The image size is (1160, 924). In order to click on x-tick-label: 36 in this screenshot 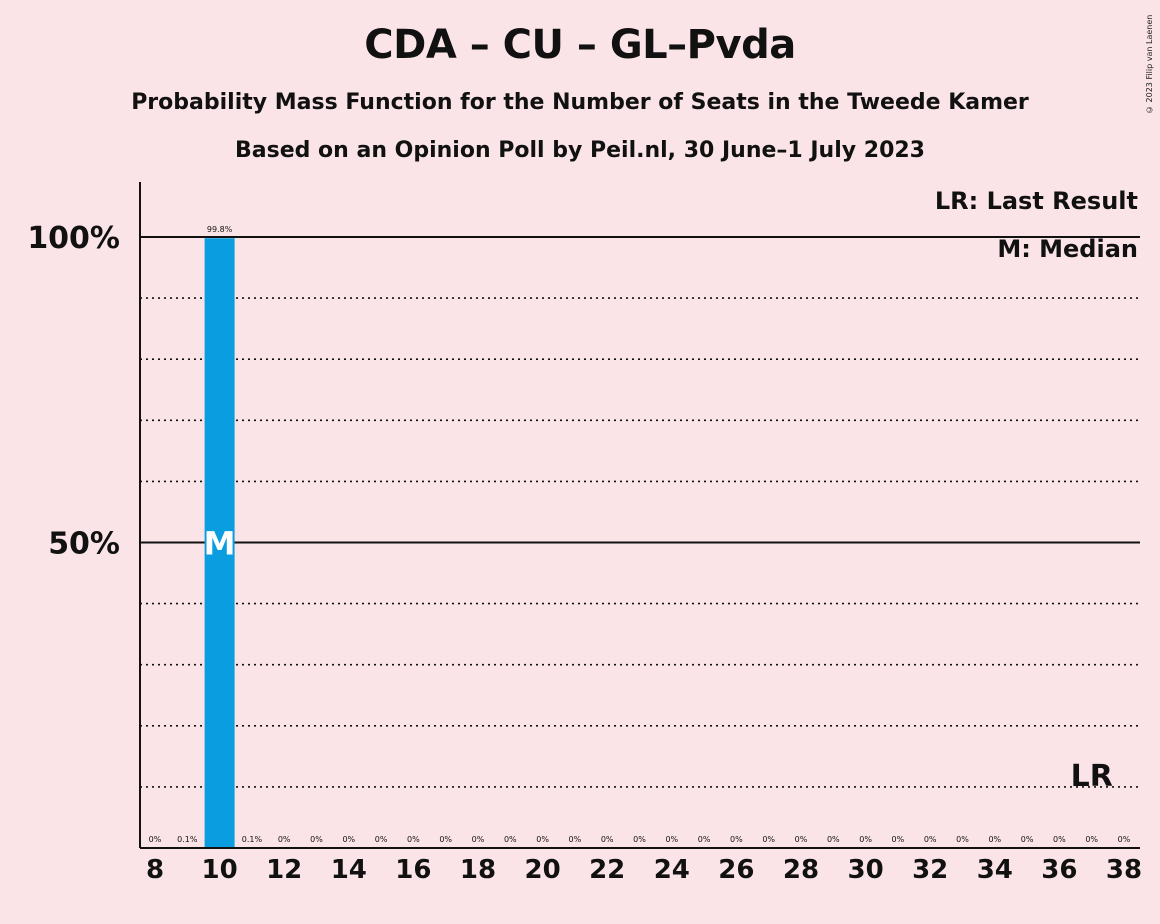, I will do `click(1059, 870)`.